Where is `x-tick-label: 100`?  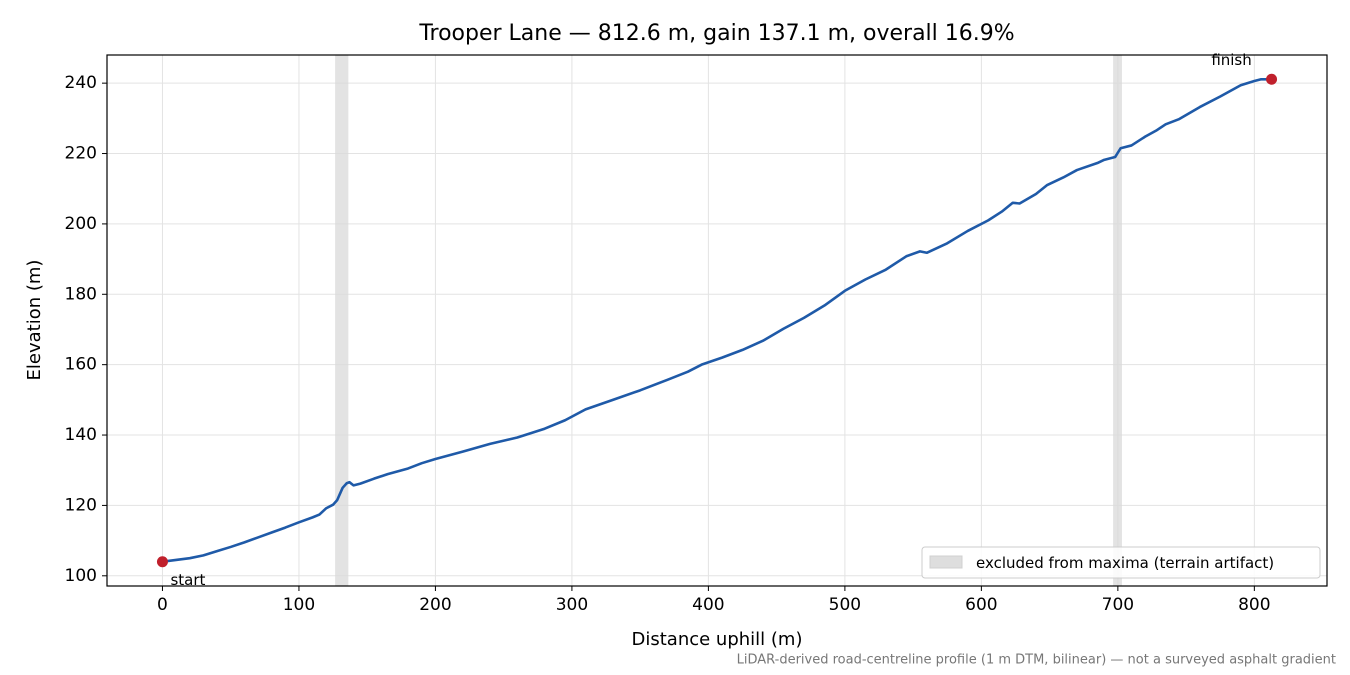
x-tick-label: 100 is located at coordinates (299, 605).